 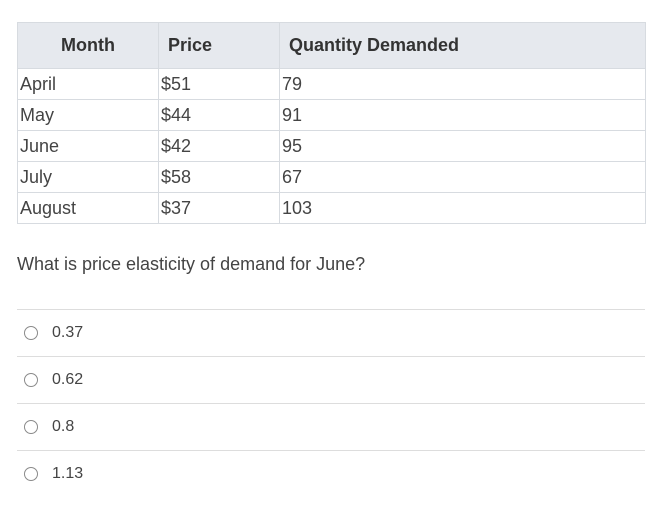 What do you see at coordinates (462, 208) in the screenshot?
I see `quantity-cell: 103` at bounding box center [462, 208].